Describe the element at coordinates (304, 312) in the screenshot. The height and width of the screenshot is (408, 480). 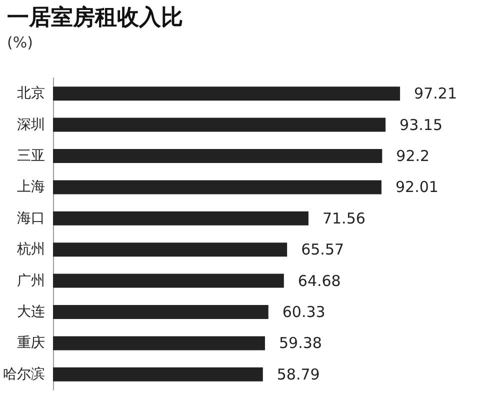
I see `data-label: 60.33` at that location.